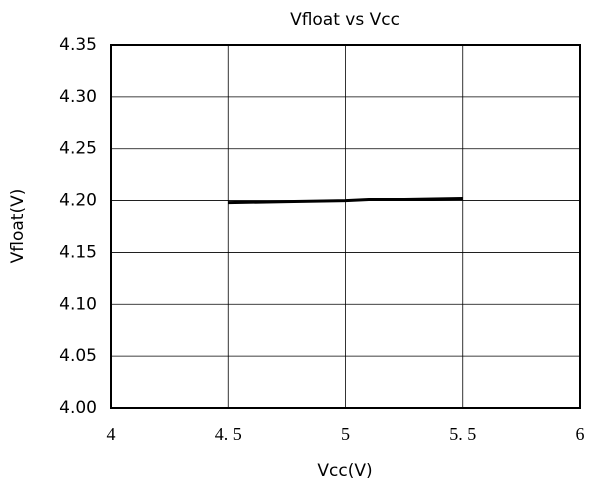 The image size is (590, 489). What do you see at coordinates (78, 408) in the screenshot?
I see `y-tick-label: 4.00` at bounding box center [78, 408].